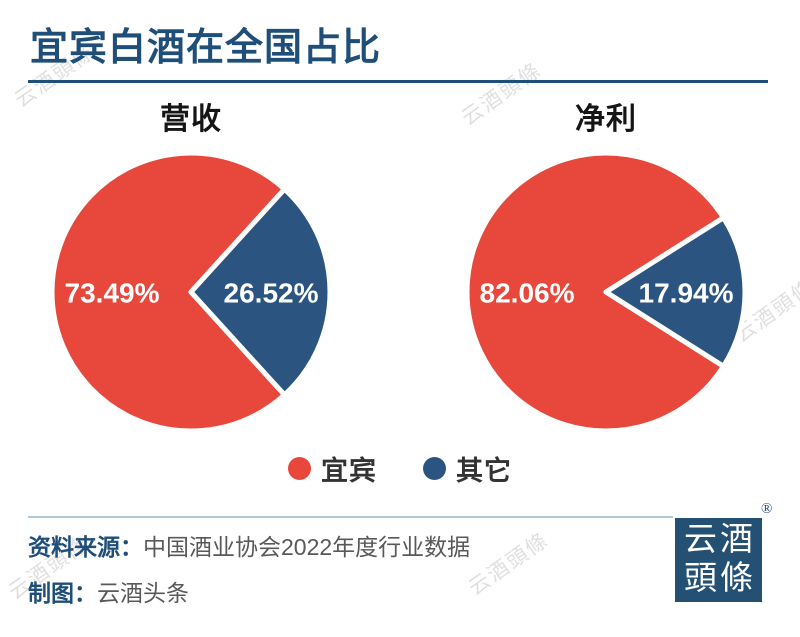 This screenshot has height=637, width=800. What do you see at coordinates (767, 509) in the screenshot?
I see `registered-trademark-icon: ®` at bounding box center [767, 509].